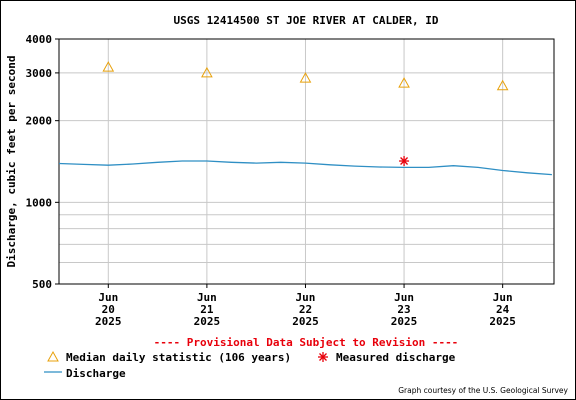 This screenshot has height=400, width=576. I want to click on y-tick-label: 1000, so click(39, 202).